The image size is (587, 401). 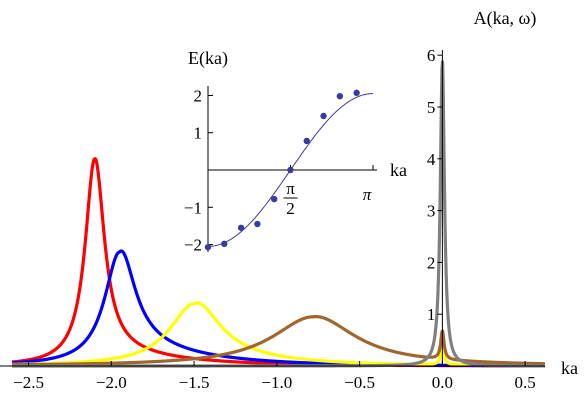 What do you see at coordinates (28, 382) in the screenshot?
I see `x-tick-label: −2.5` at bounding box center [28, 382].